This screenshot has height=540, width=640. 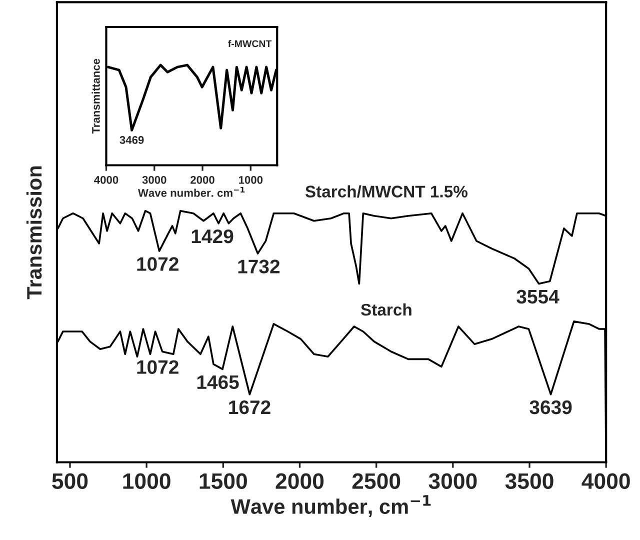 I want to click on x-tick-label: 3500, so click(x=529, y=481).